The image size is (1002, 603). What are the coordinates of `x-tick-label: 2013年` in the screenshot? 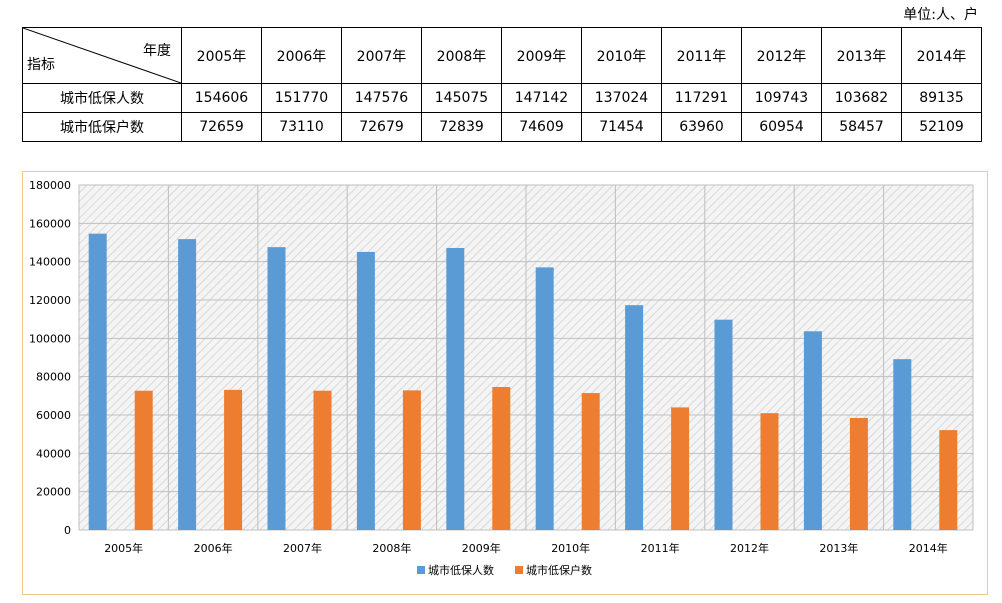 It's located at (838, 548).